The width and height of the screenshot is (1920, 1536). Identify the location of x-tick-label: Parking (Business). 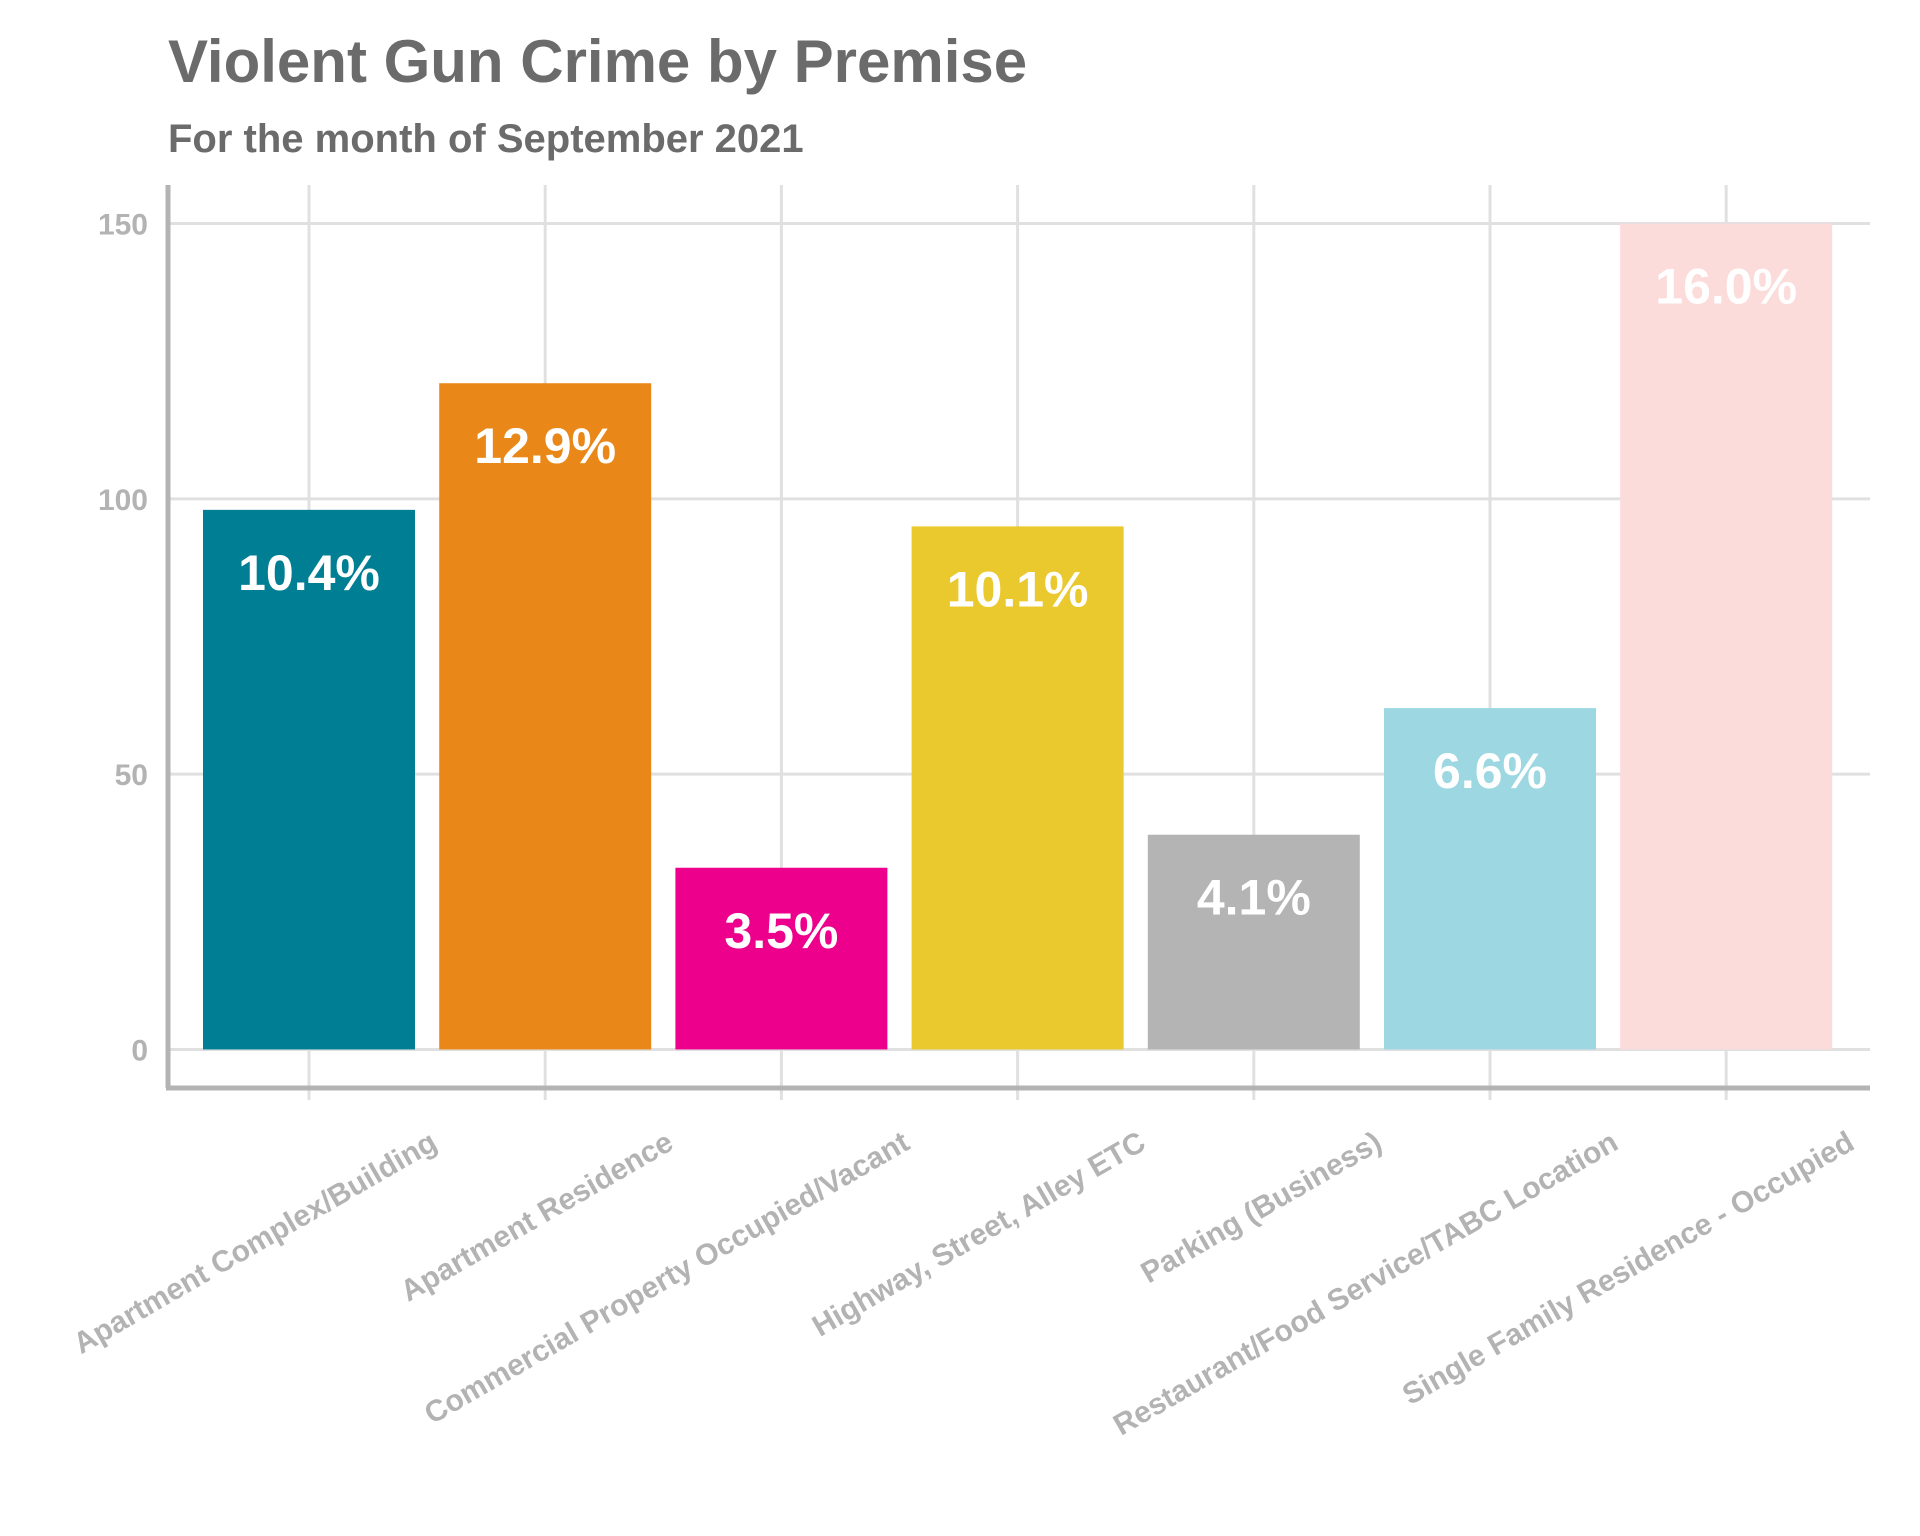
(1261, 1207).